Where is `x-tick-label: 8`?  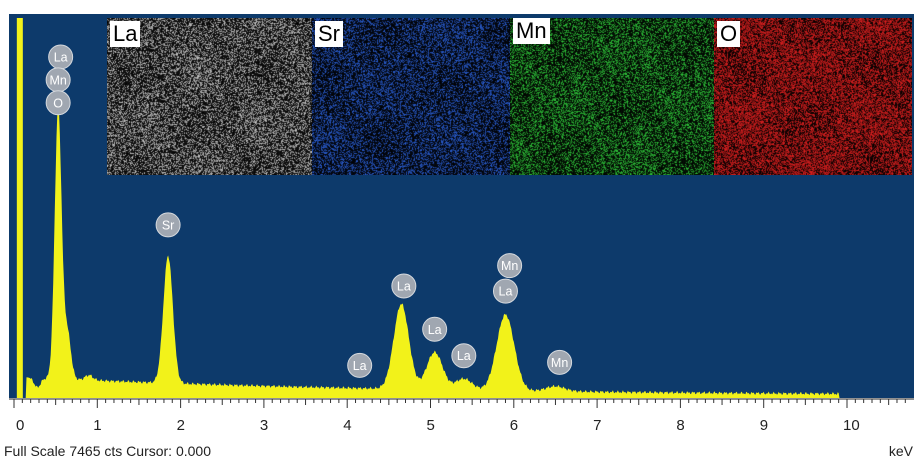
x-tick-label: 8 is located at coordinates (680, 425).